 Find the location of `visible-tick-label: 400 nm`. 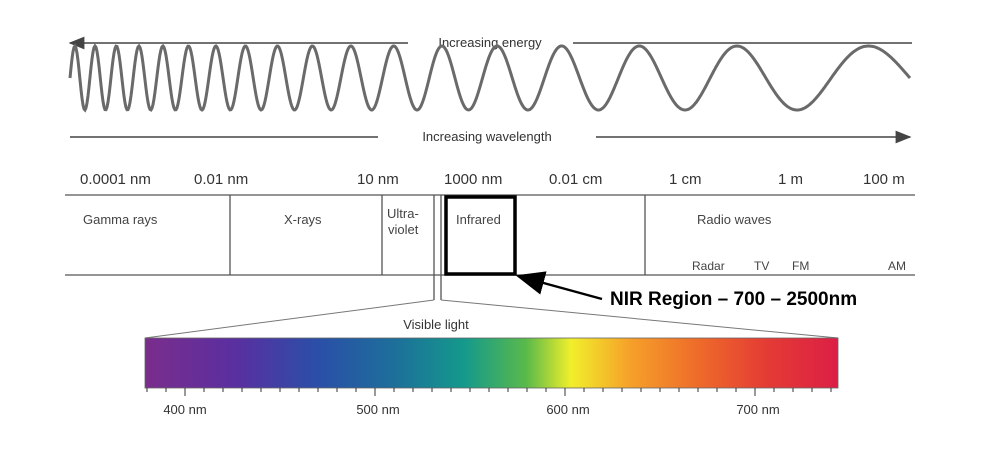

visible-tick-label: 400 nm is located at coordinates (184, 409).